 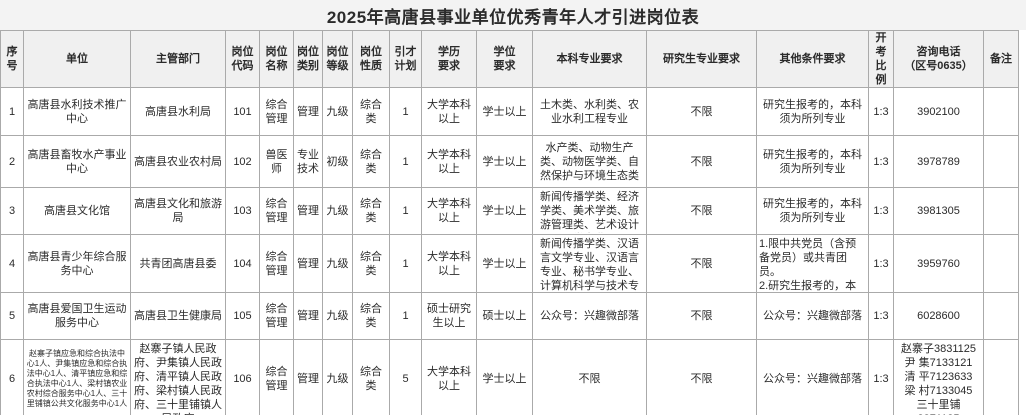 What do you see at coordinates (178, 111) in the screenshot?
I see `cell-dept: 高唐县水利局` at bounding box center [178, 111].